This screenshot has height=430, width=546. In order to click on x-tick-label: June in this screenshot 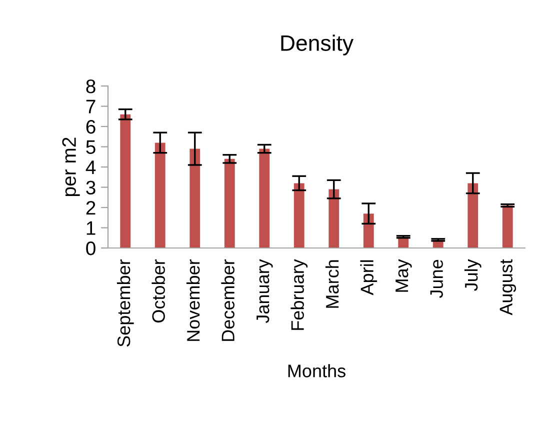, I will do `click(436, 279)`.